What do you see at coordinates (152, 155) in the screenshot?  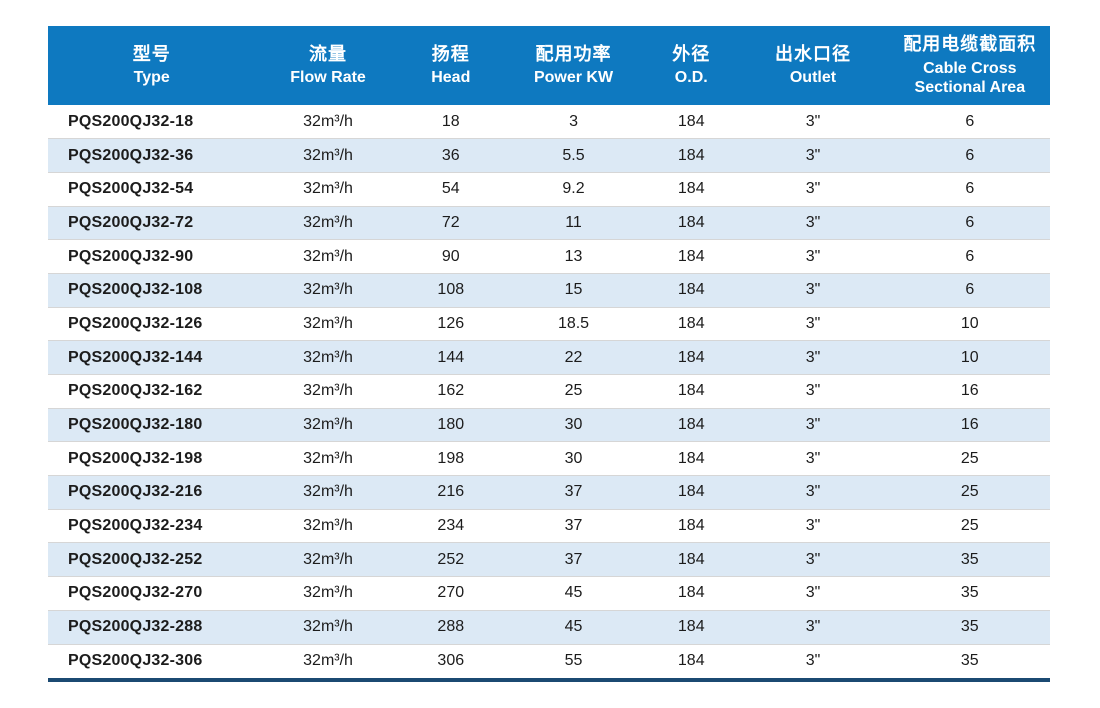 I see `cell-type: PQS200QJ32-36` at bounding box center [152, 155].